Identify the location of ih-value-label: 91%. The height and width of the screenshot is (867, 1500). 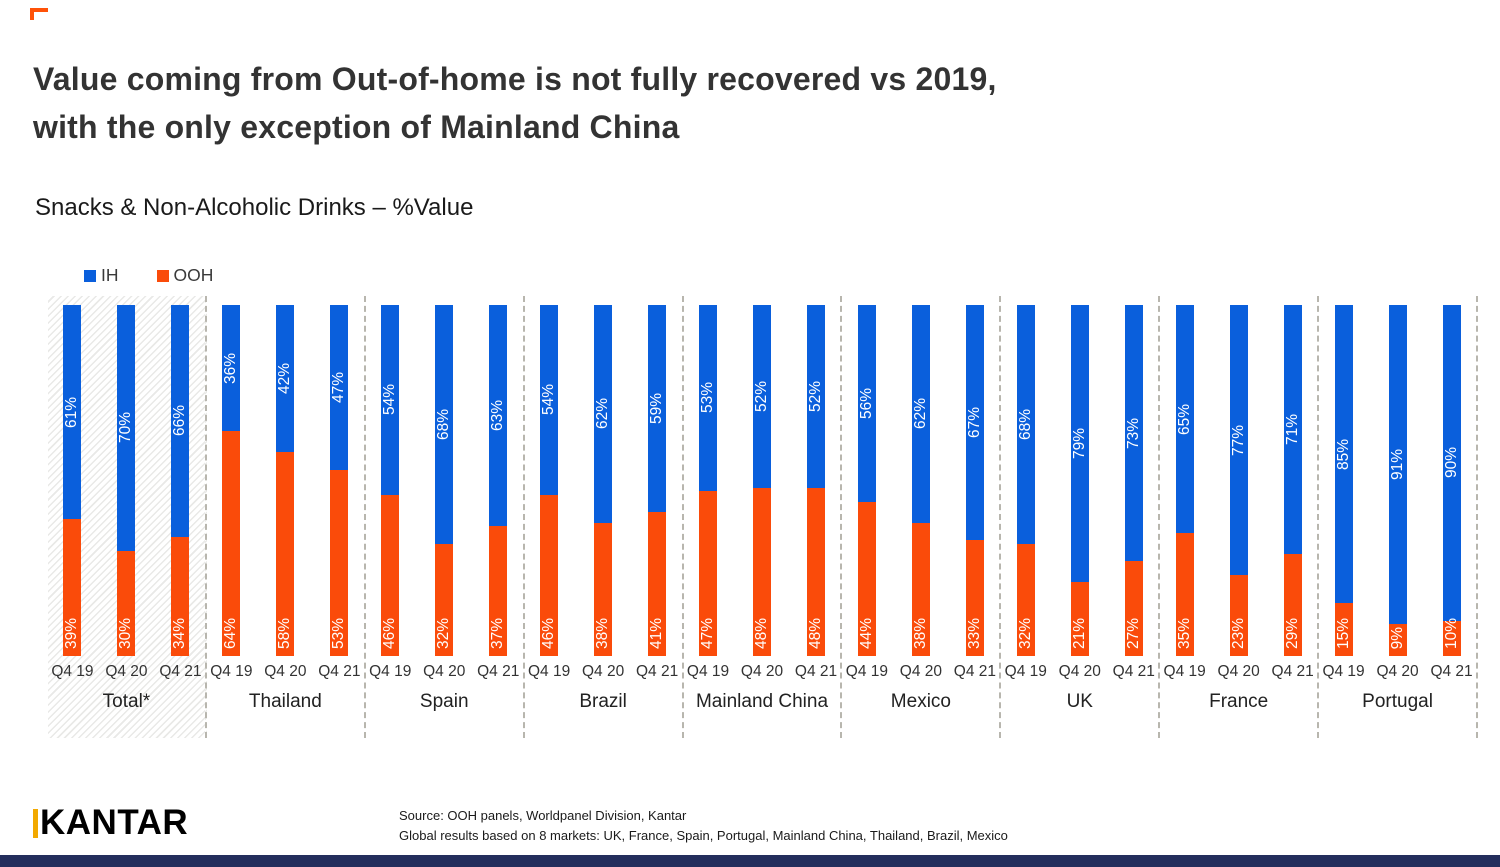
(1397, 465).